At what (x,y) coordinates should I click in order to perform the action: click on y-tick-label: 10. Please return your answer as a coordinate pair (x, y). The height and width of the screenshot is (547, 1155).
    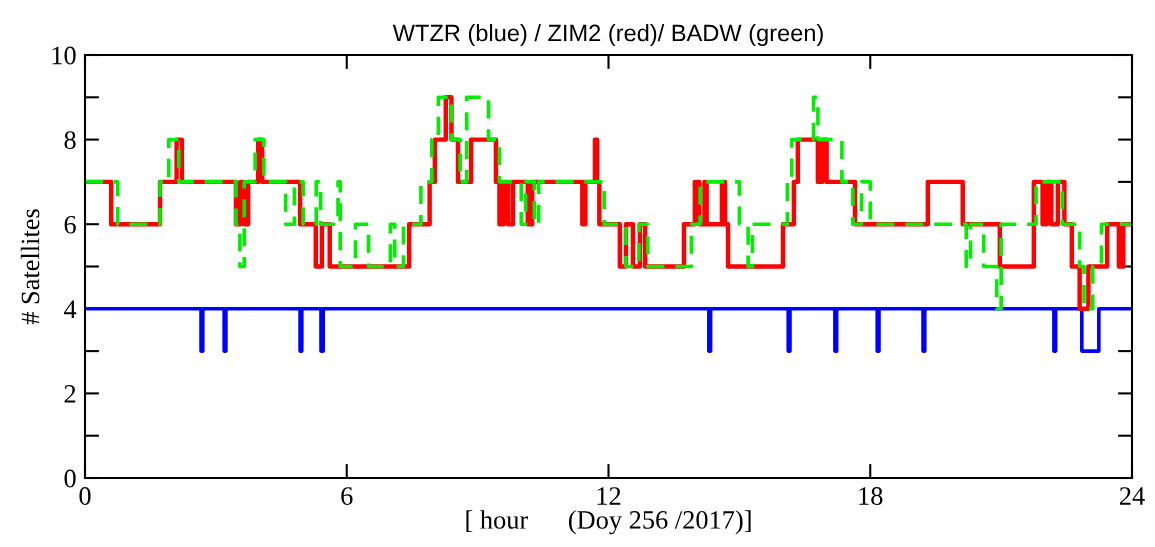
    Looking at the image, I should click on (64, 55).